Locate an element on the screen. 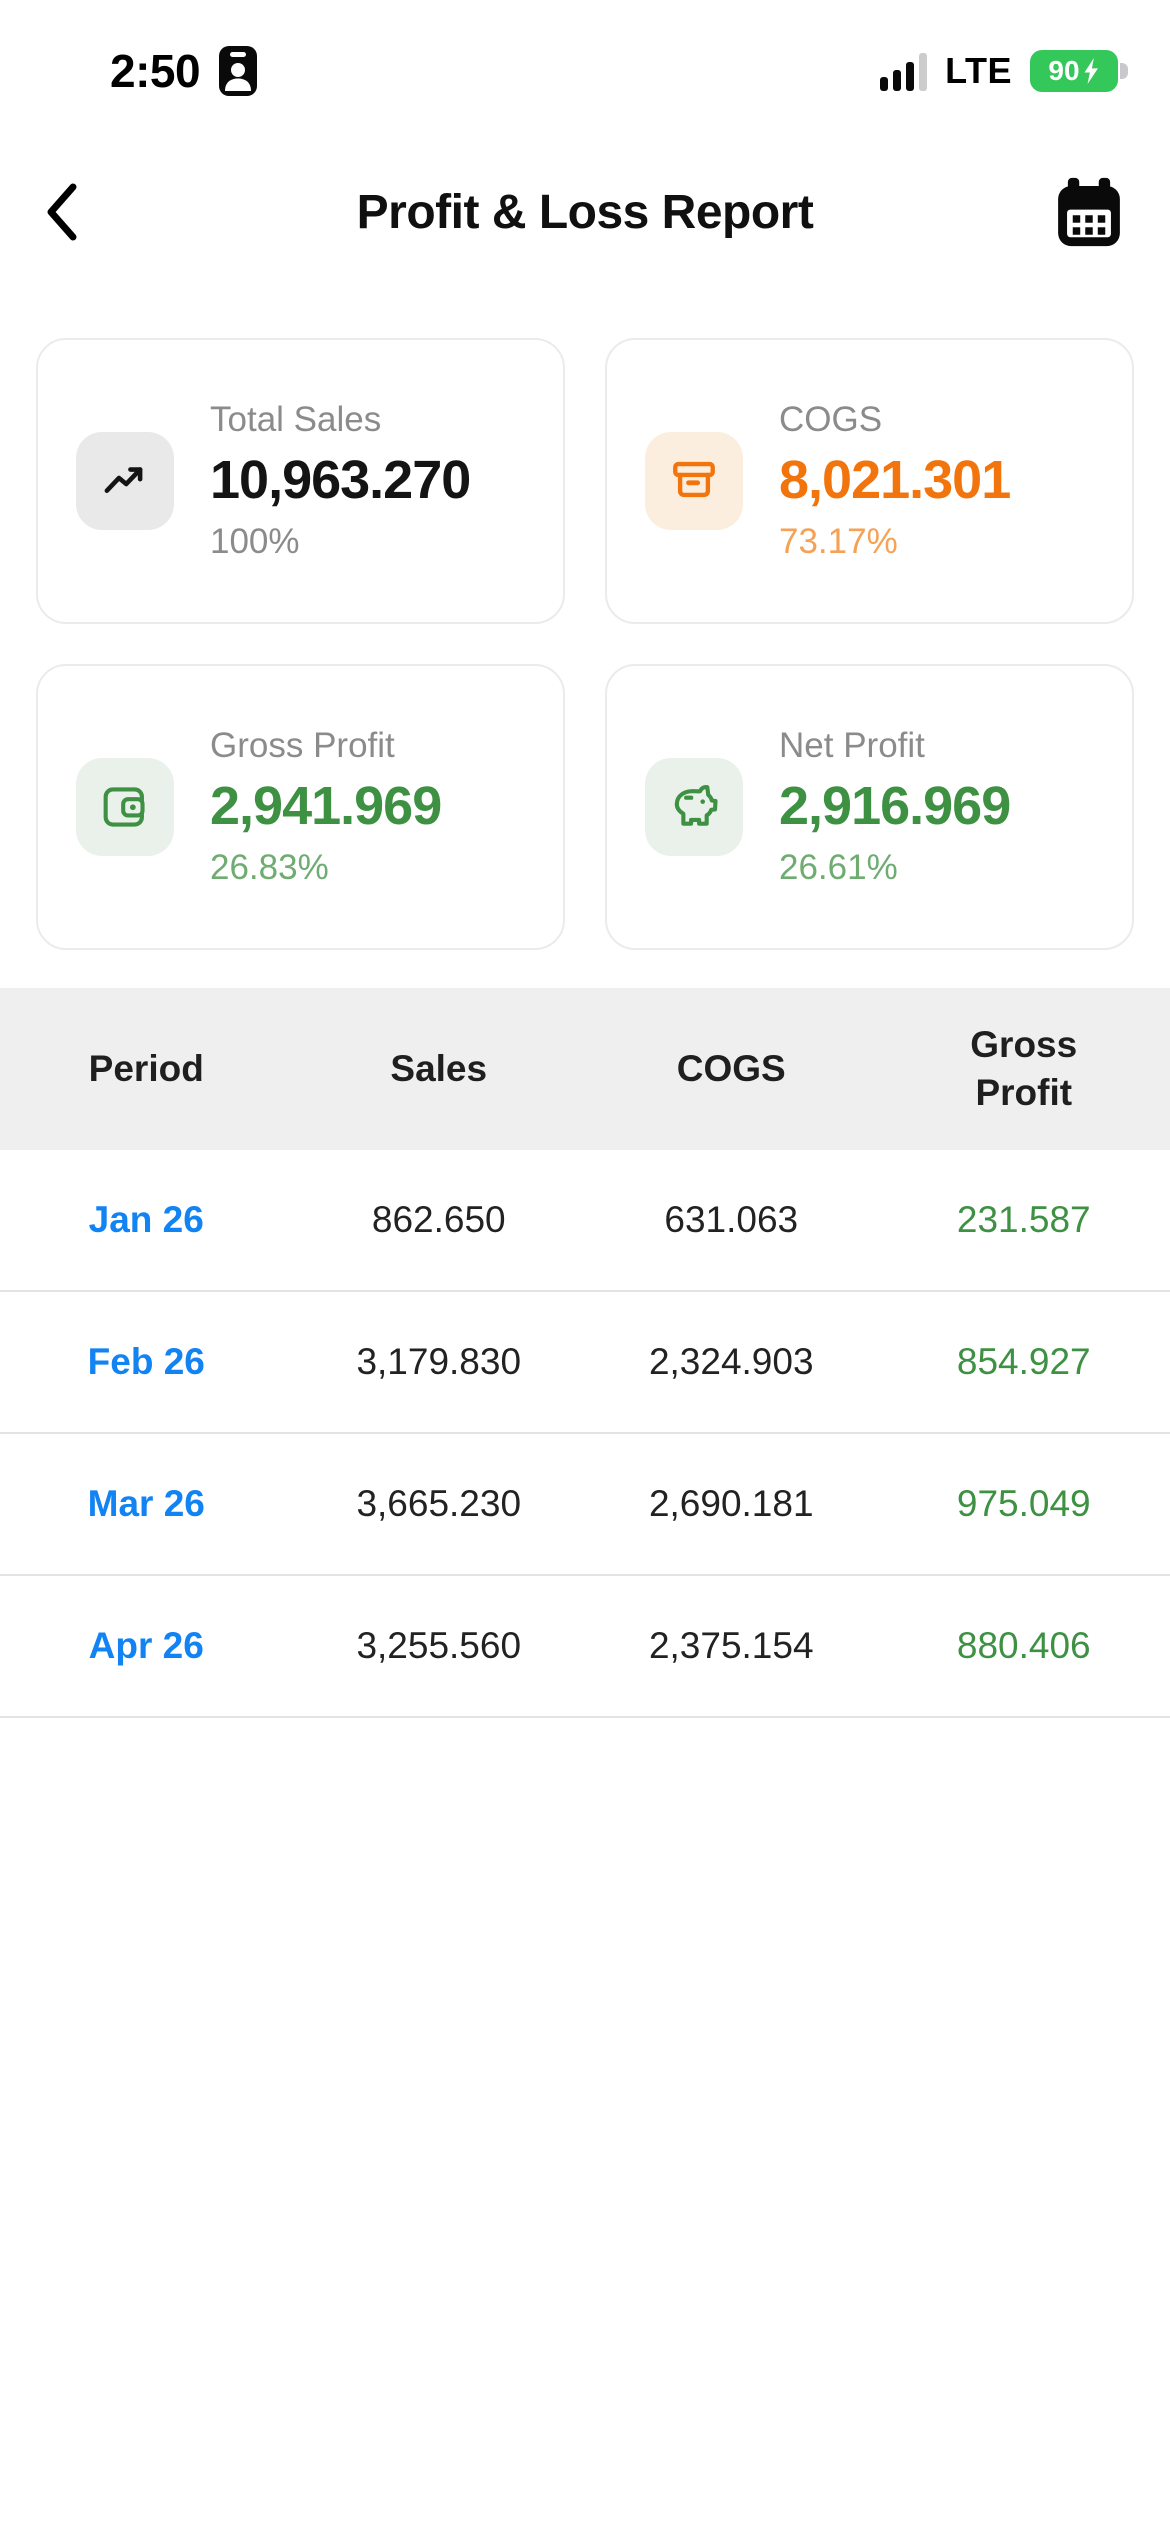  col-header-period: Period is located at coordinates (146, 1068).